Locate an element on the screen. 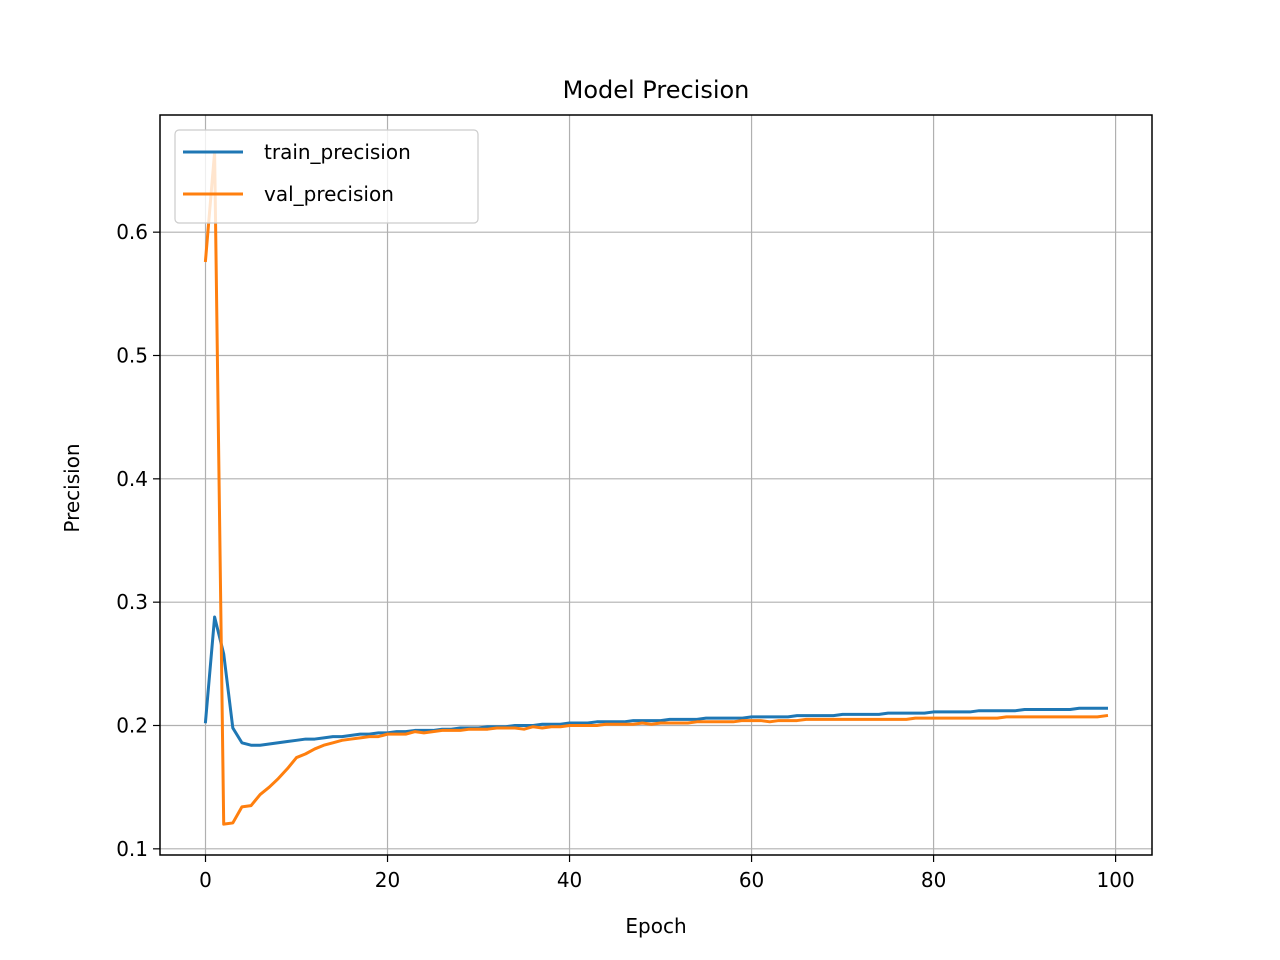 The image size is (1280, 960). y-tick-label: 0.1 is located at coordinates (132, 849).